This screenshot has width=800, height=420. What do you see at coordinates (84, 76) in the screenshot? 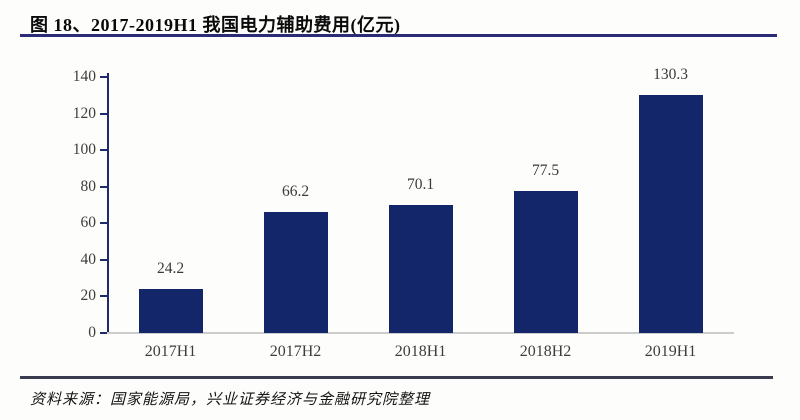
I see `y-axis-tick-label: 140` at bounding box center [84, 76].